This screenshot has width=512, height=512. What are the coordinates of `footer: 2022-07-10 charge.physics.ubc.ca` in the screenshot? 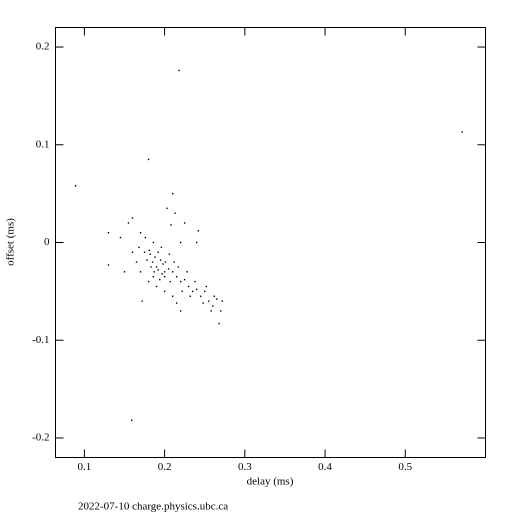 It's located at (153, 506).